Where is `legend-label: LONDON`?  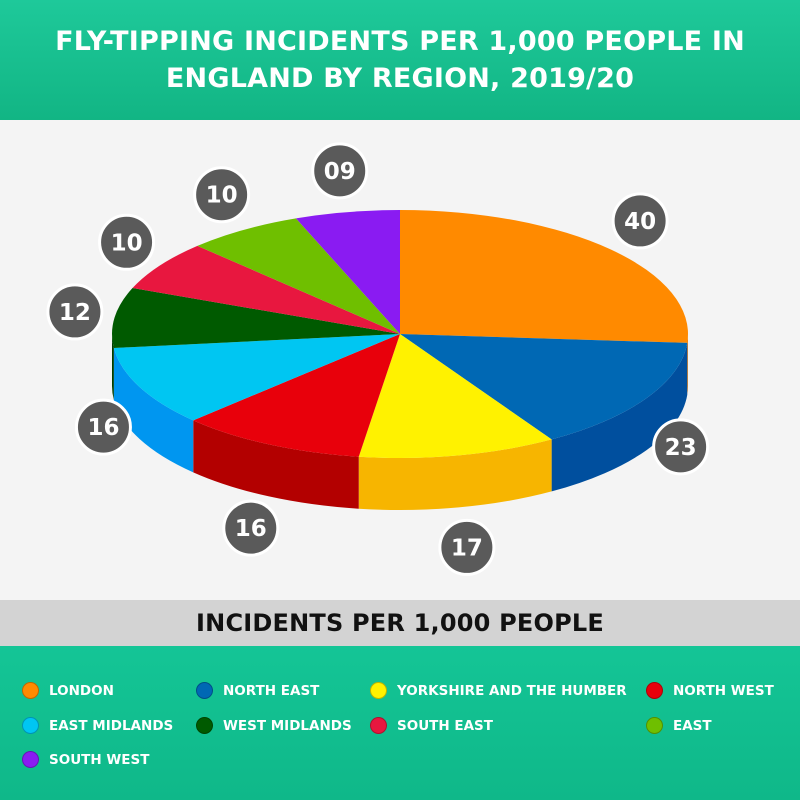 legend-label: LONDON is located at coordinates (81, 690).